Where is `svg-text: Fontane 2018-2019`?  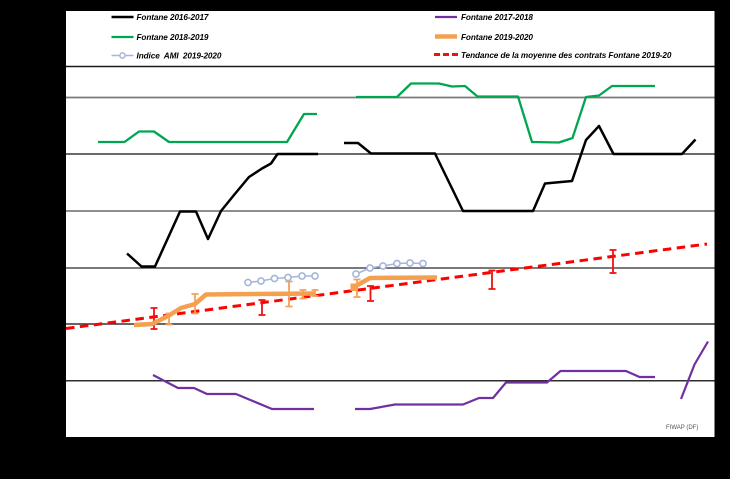 svg-text: Fontane 2018-2019 is located at coordinates (173, 37).